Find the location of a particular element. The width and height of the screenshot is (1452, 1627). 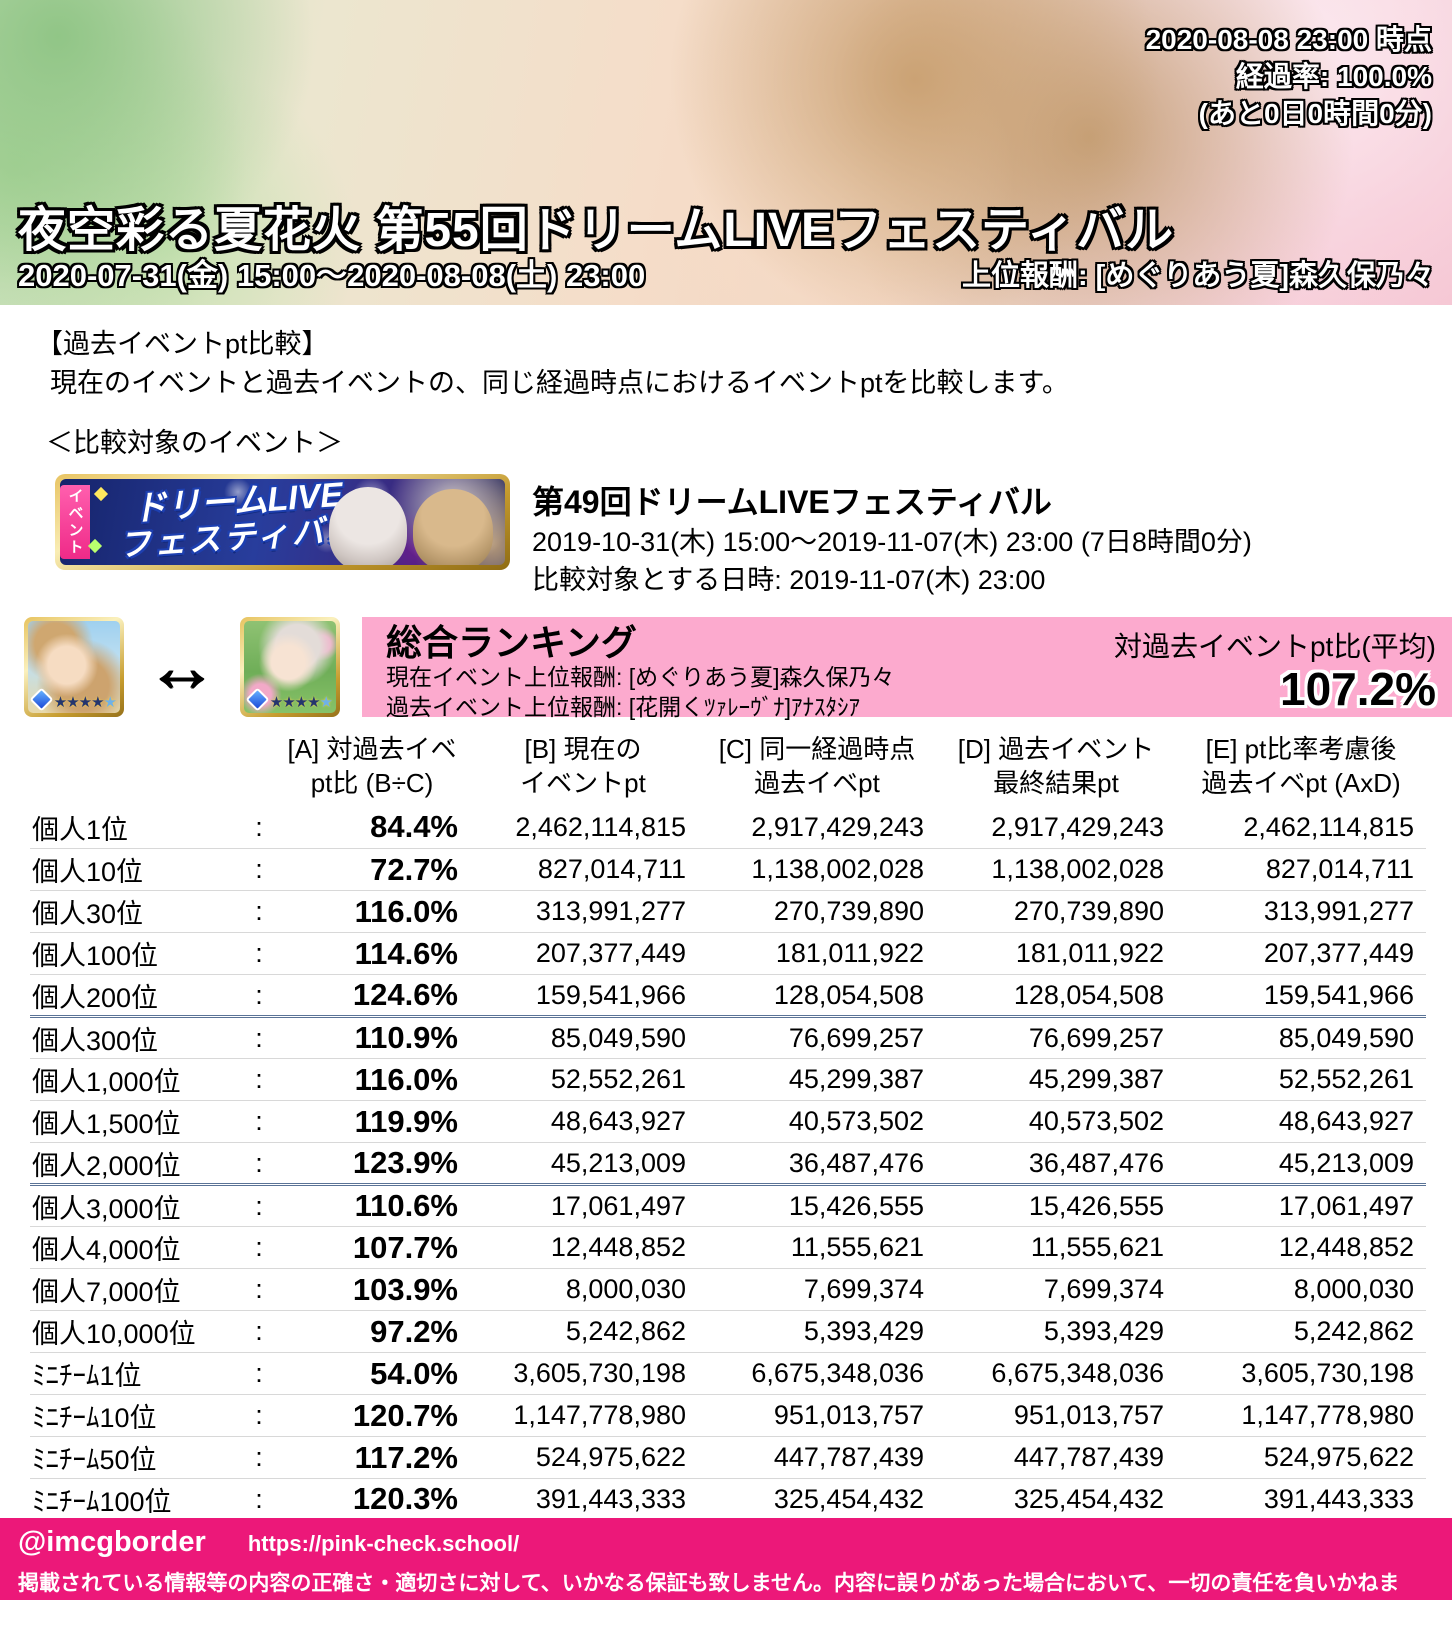

cell-adjusted-pt: 52,552,261 is located at coordinates (1301, 1080).